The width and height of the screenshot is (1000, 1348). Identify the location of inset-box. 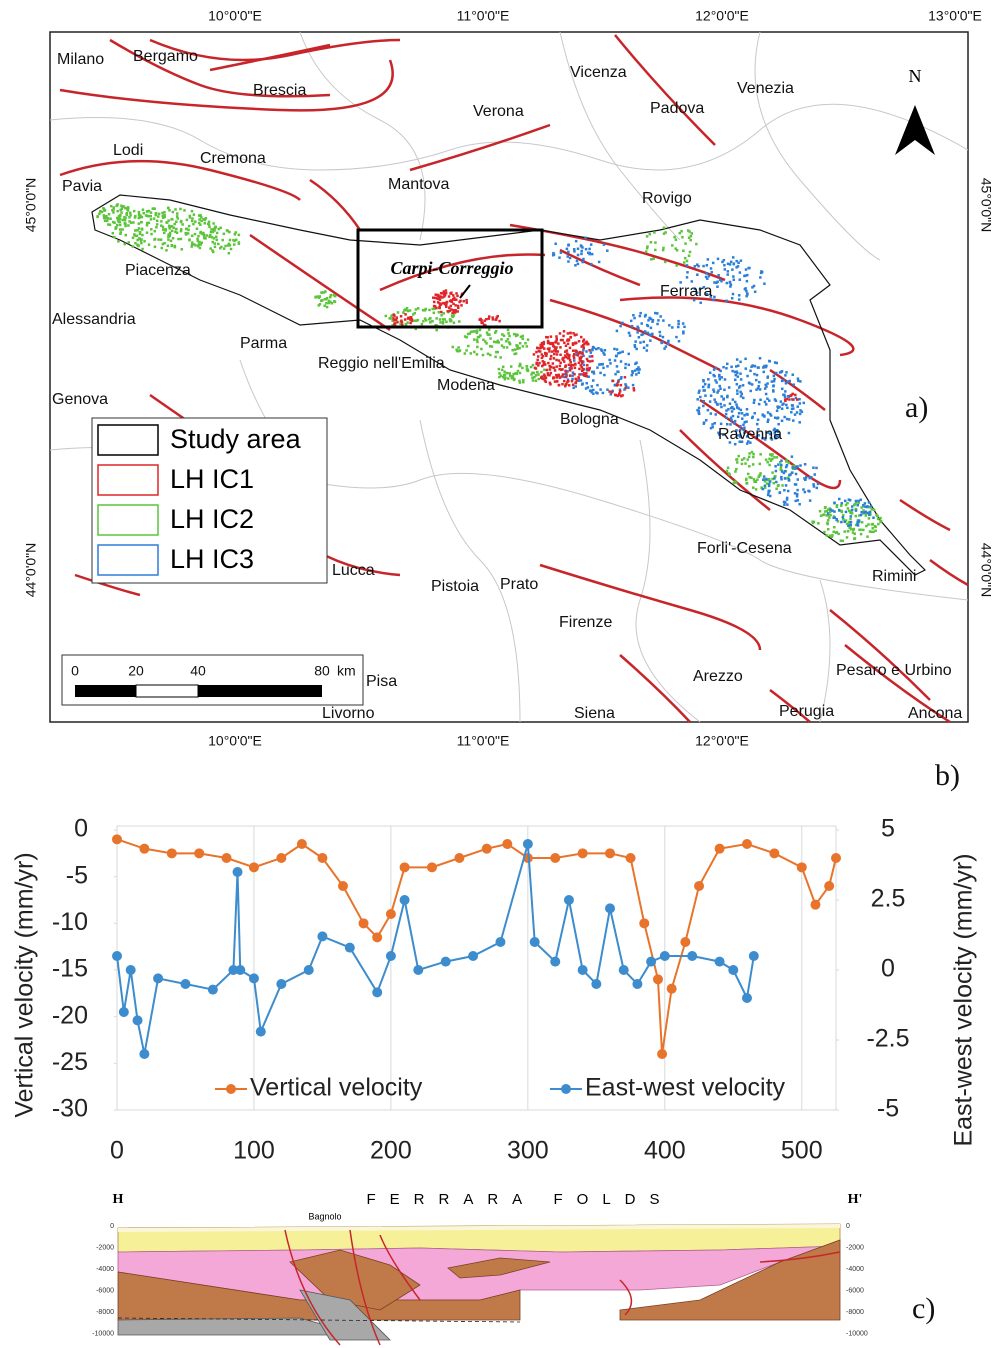
(450, 278).